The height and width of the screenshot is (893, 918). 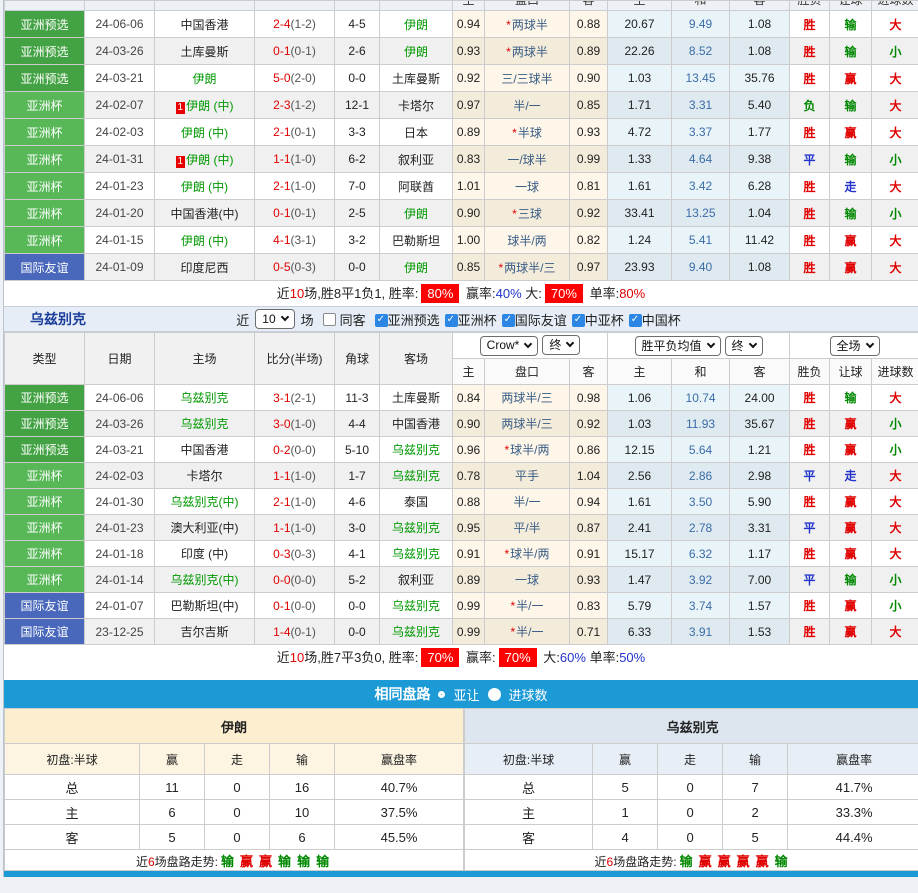 I want to click on panel-team-title: 伊朗, so click(x=234, y=726).